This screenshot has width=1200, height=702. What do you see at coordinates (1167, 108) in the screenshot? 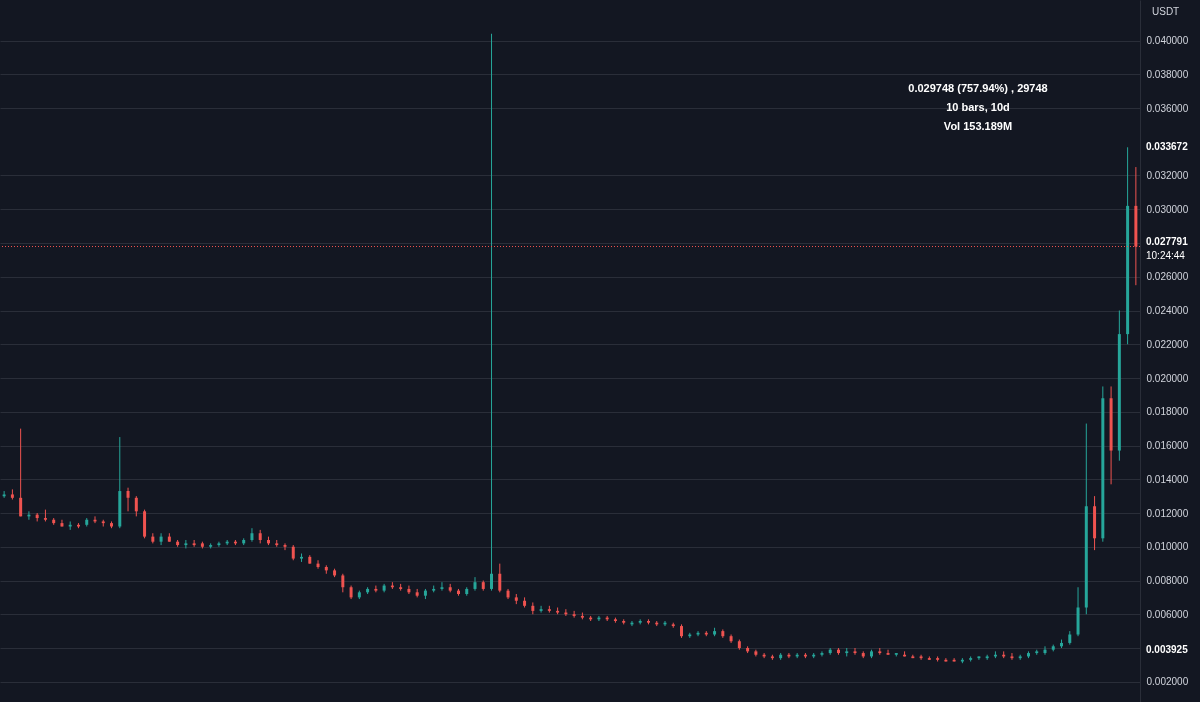
I see `y-tick-label: 0.036000` at bounding box center [1167, 108].